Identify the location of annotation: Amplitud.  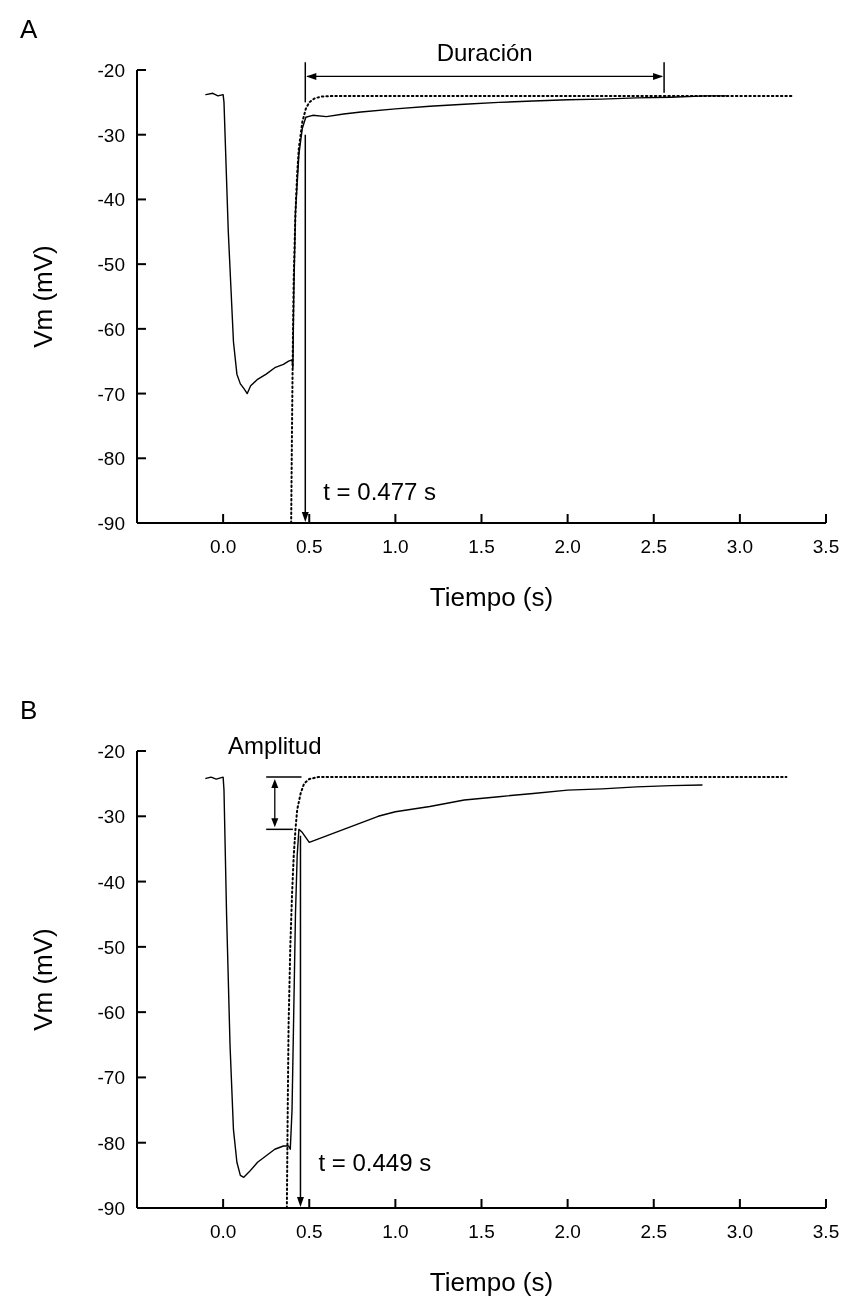
(275, 746).